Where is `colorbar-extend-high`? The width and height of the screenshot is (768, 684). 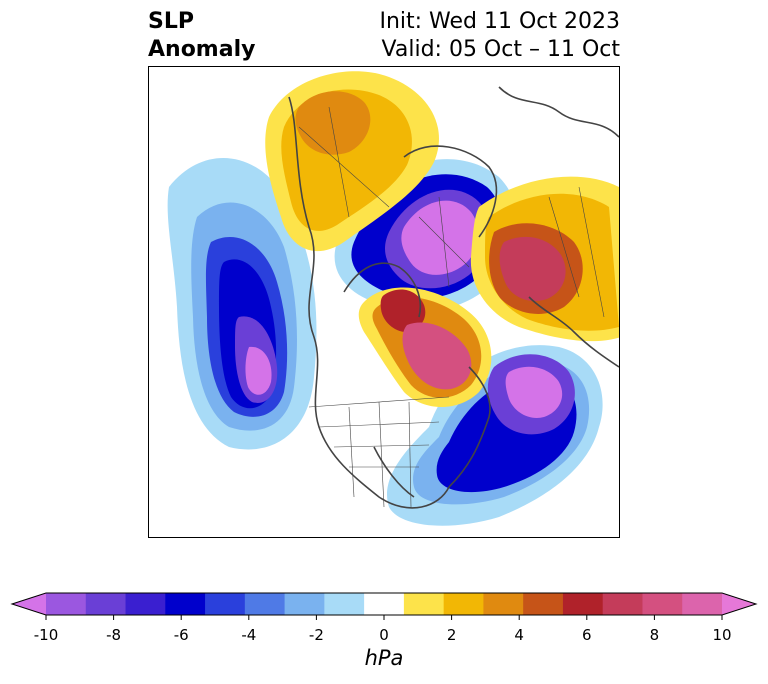
colorbar-extend-high is located at coordinates (739, 604).